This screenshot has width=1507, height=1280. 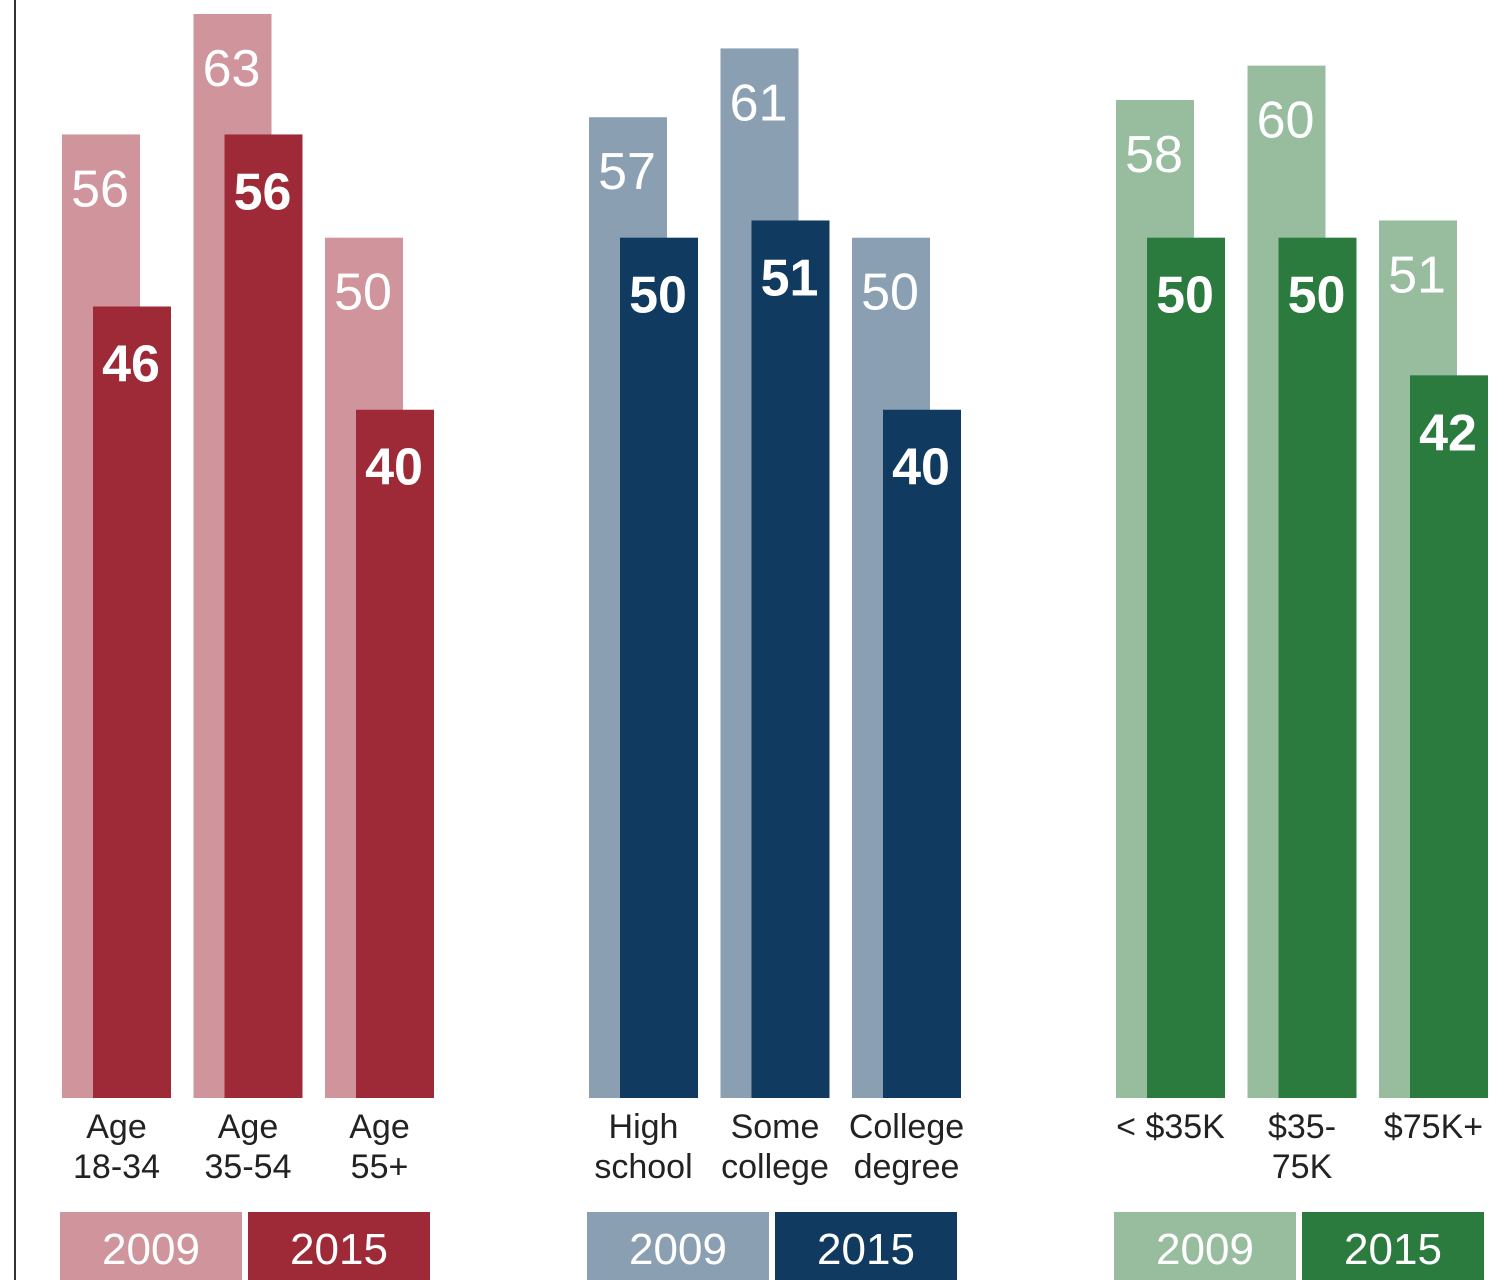 I want to click on value-label-2015: 46, so click(x=131, y=365).